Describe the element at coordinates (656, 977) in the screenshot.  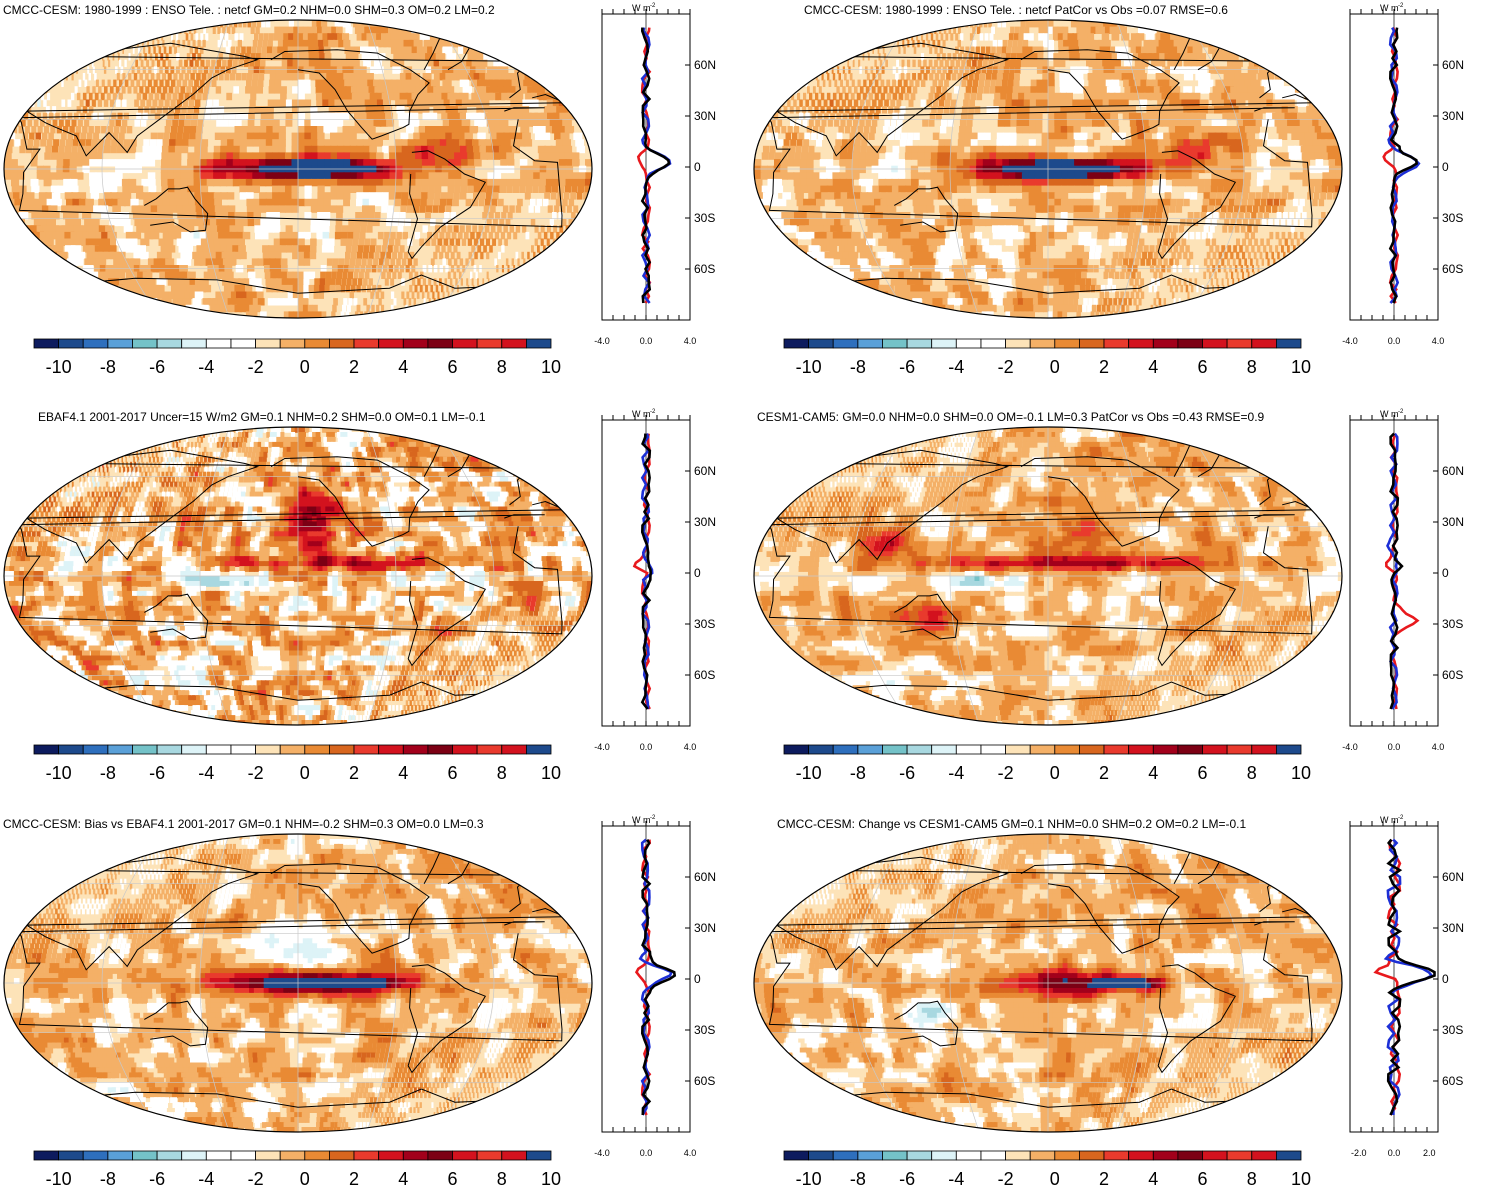
I see `blue-profile-line` at that location.